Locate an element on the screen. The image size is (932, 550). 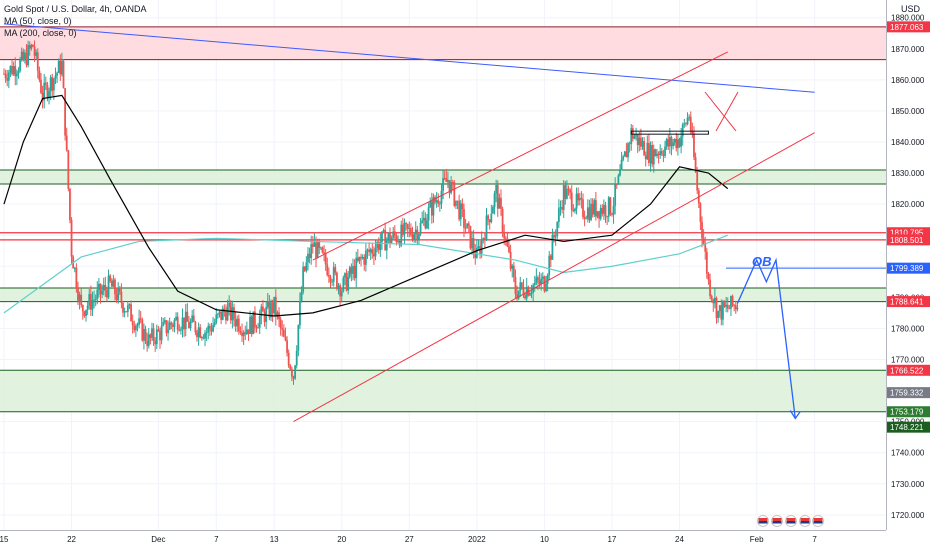
projection-path is located at coordinates (766, 338).